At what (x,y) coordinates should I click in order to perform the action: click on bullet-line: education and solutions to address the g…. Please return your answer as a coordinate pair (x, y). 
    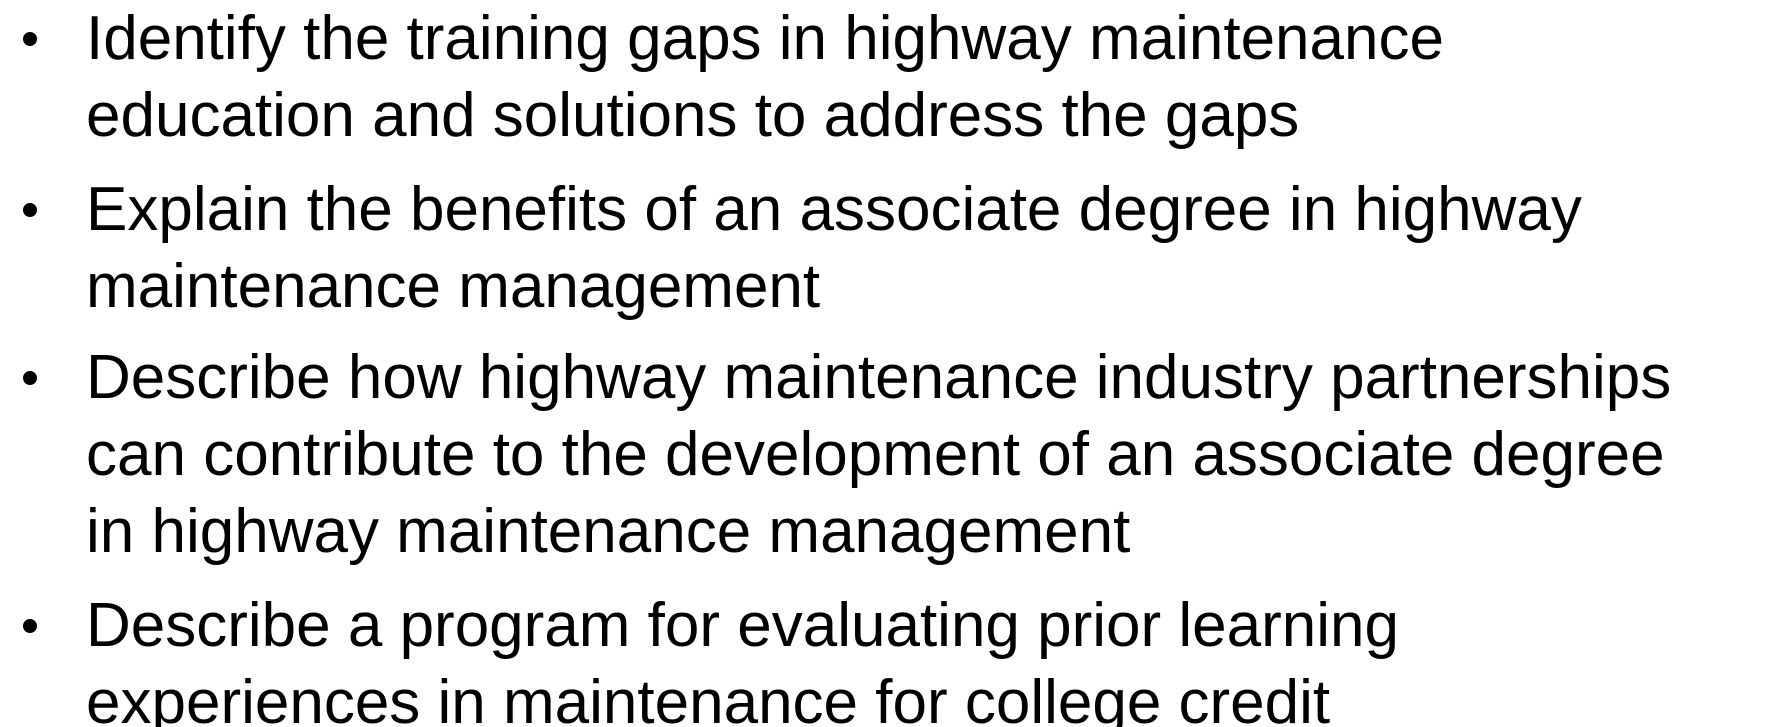
    Looking at the image, I should click on (692, 115).